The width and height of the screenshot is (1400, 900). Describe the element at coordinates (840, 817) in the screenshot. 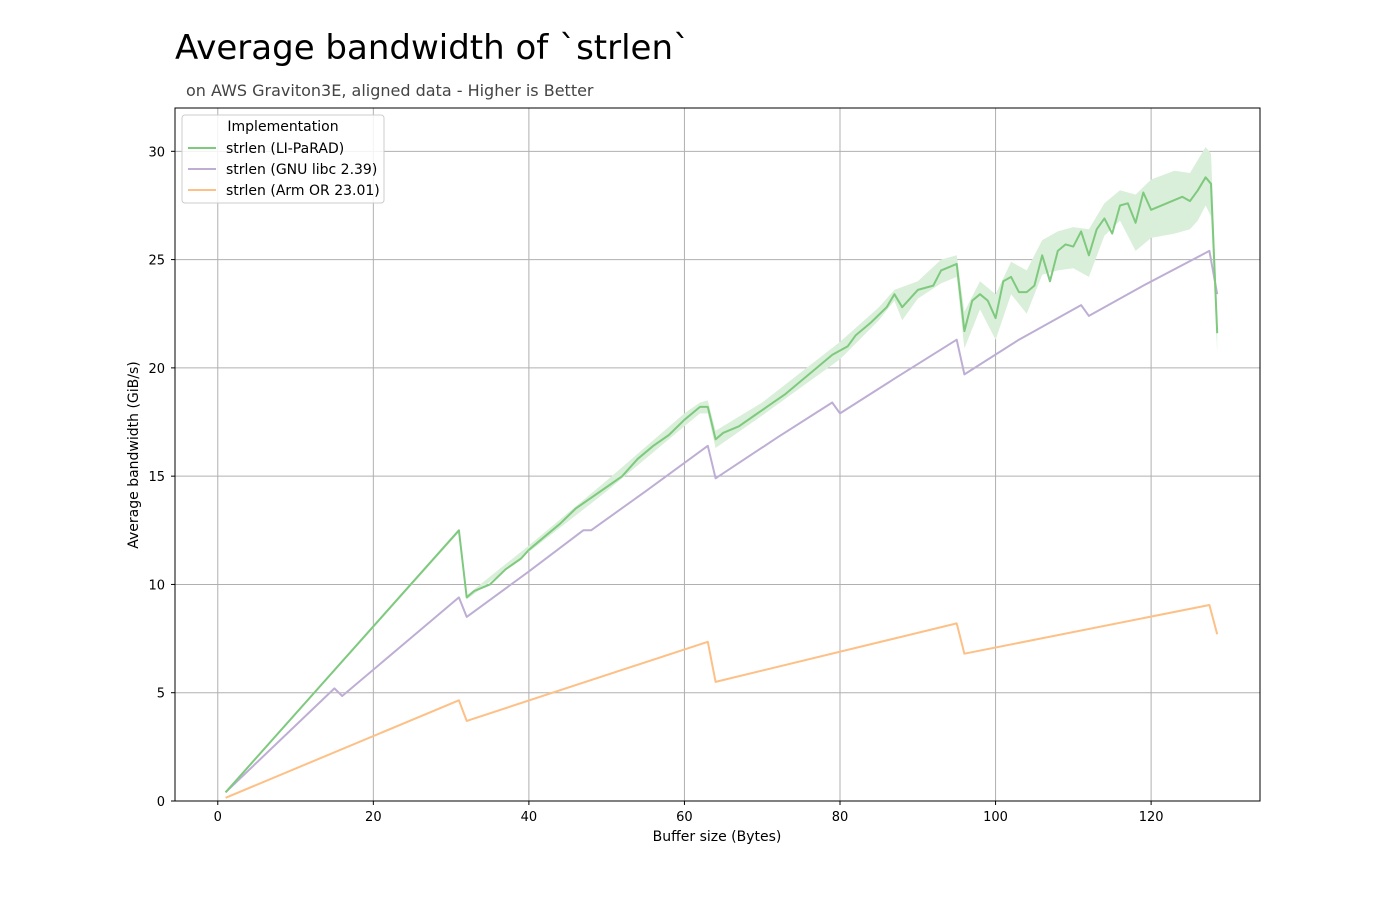

I see `x-tick-label: 80` at that location.